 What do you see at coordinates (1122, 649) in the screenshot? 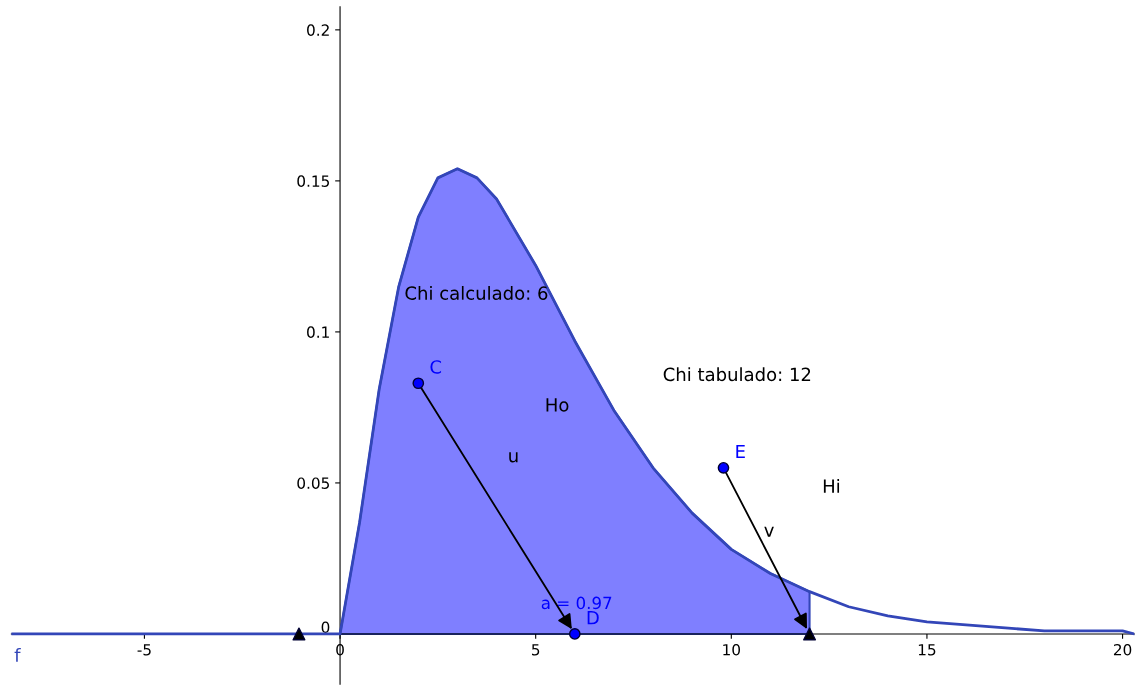
I see `x-tick-label: 20` at bounding box center [1122, 649].